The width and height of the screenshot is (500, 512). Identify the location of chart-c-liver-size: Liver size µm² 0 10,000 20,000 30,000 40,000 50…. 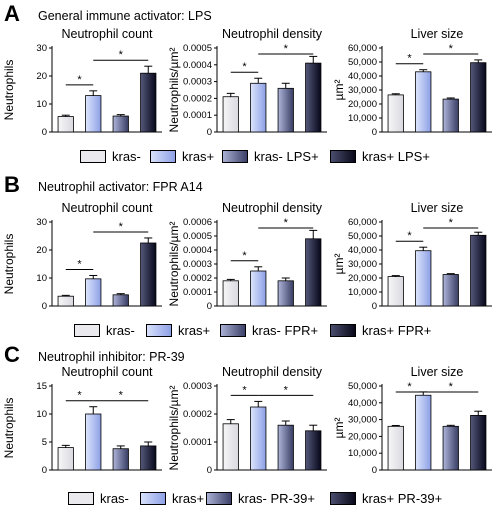
(412, 420).